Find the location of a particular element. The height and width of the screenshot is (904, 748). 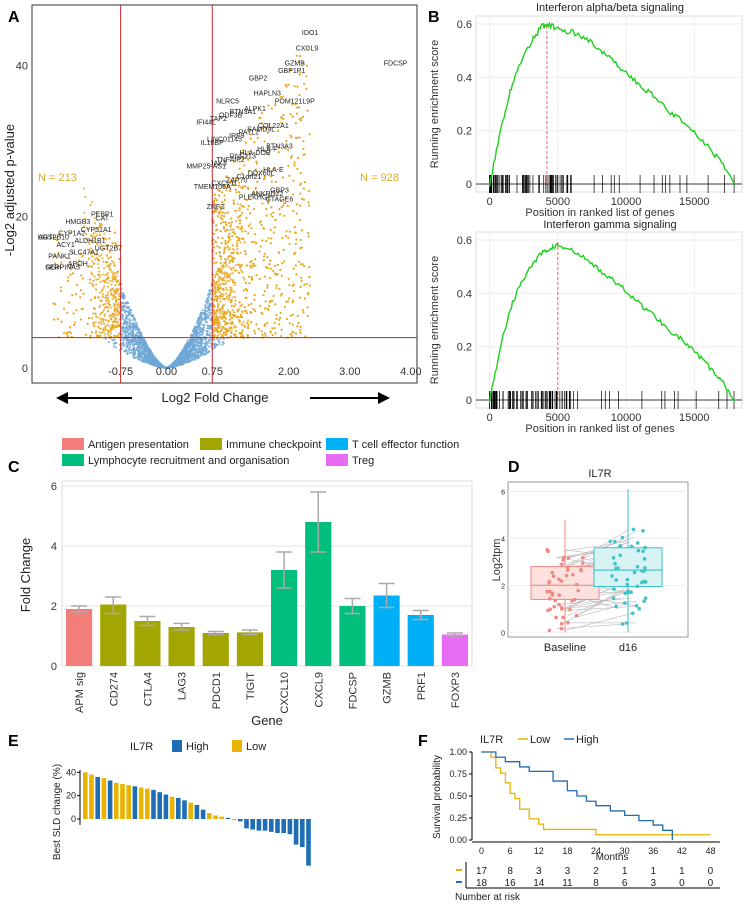

waterfall-ytick: 20 is located at coordinates (71, 796).